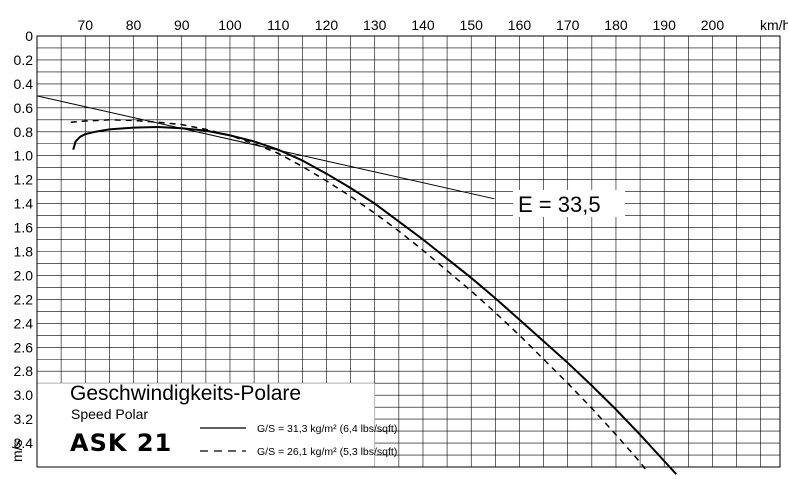 The width and height of the screenshot is (788, 483). Describe the element at coordinates (713, 25) in the screenshot. I see `x-tick-label: 200` at that location.